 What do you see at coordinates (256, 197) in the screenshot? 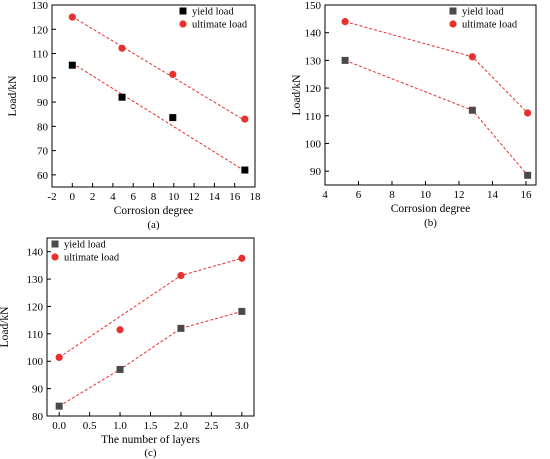
I see `x-tick-label: 18` at bounding box center [256, 197].